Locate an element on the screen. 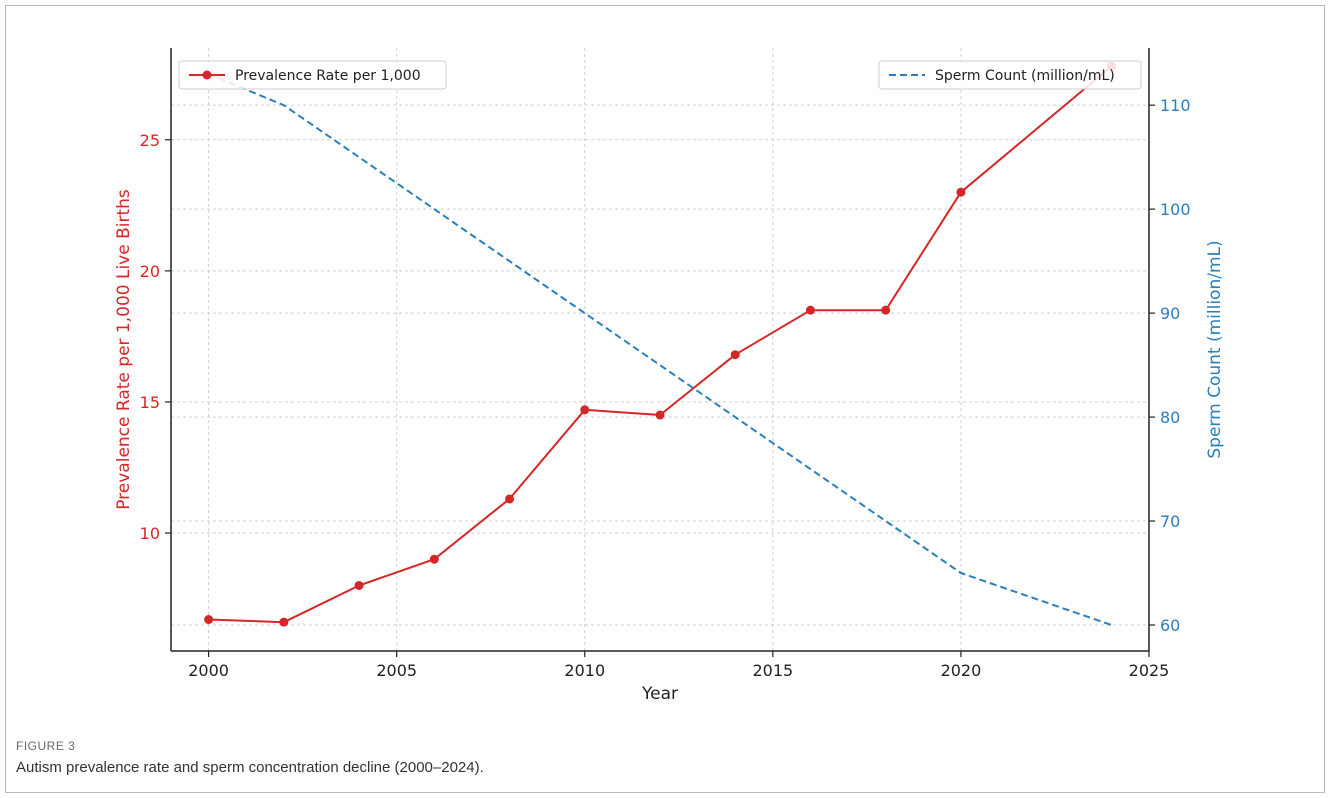 The width and height of the screenshot is (1330, 798). y-left-tick-label: 20 is located at coordinates (150, 271).